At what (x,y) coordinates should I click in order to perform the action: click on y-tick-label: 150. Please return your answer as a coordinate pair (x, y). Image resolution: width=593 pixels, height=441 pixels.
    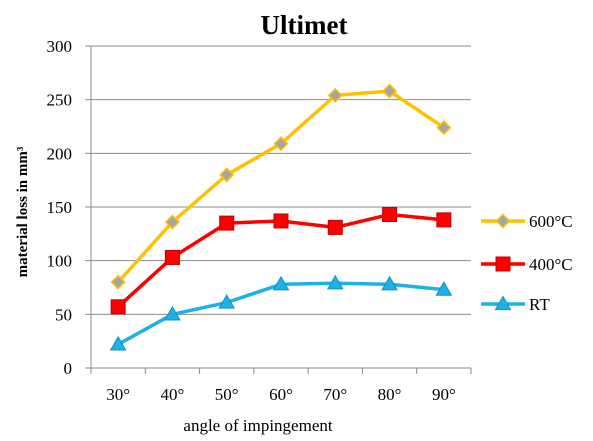
    Looking at the image, I should click on (60, 207).